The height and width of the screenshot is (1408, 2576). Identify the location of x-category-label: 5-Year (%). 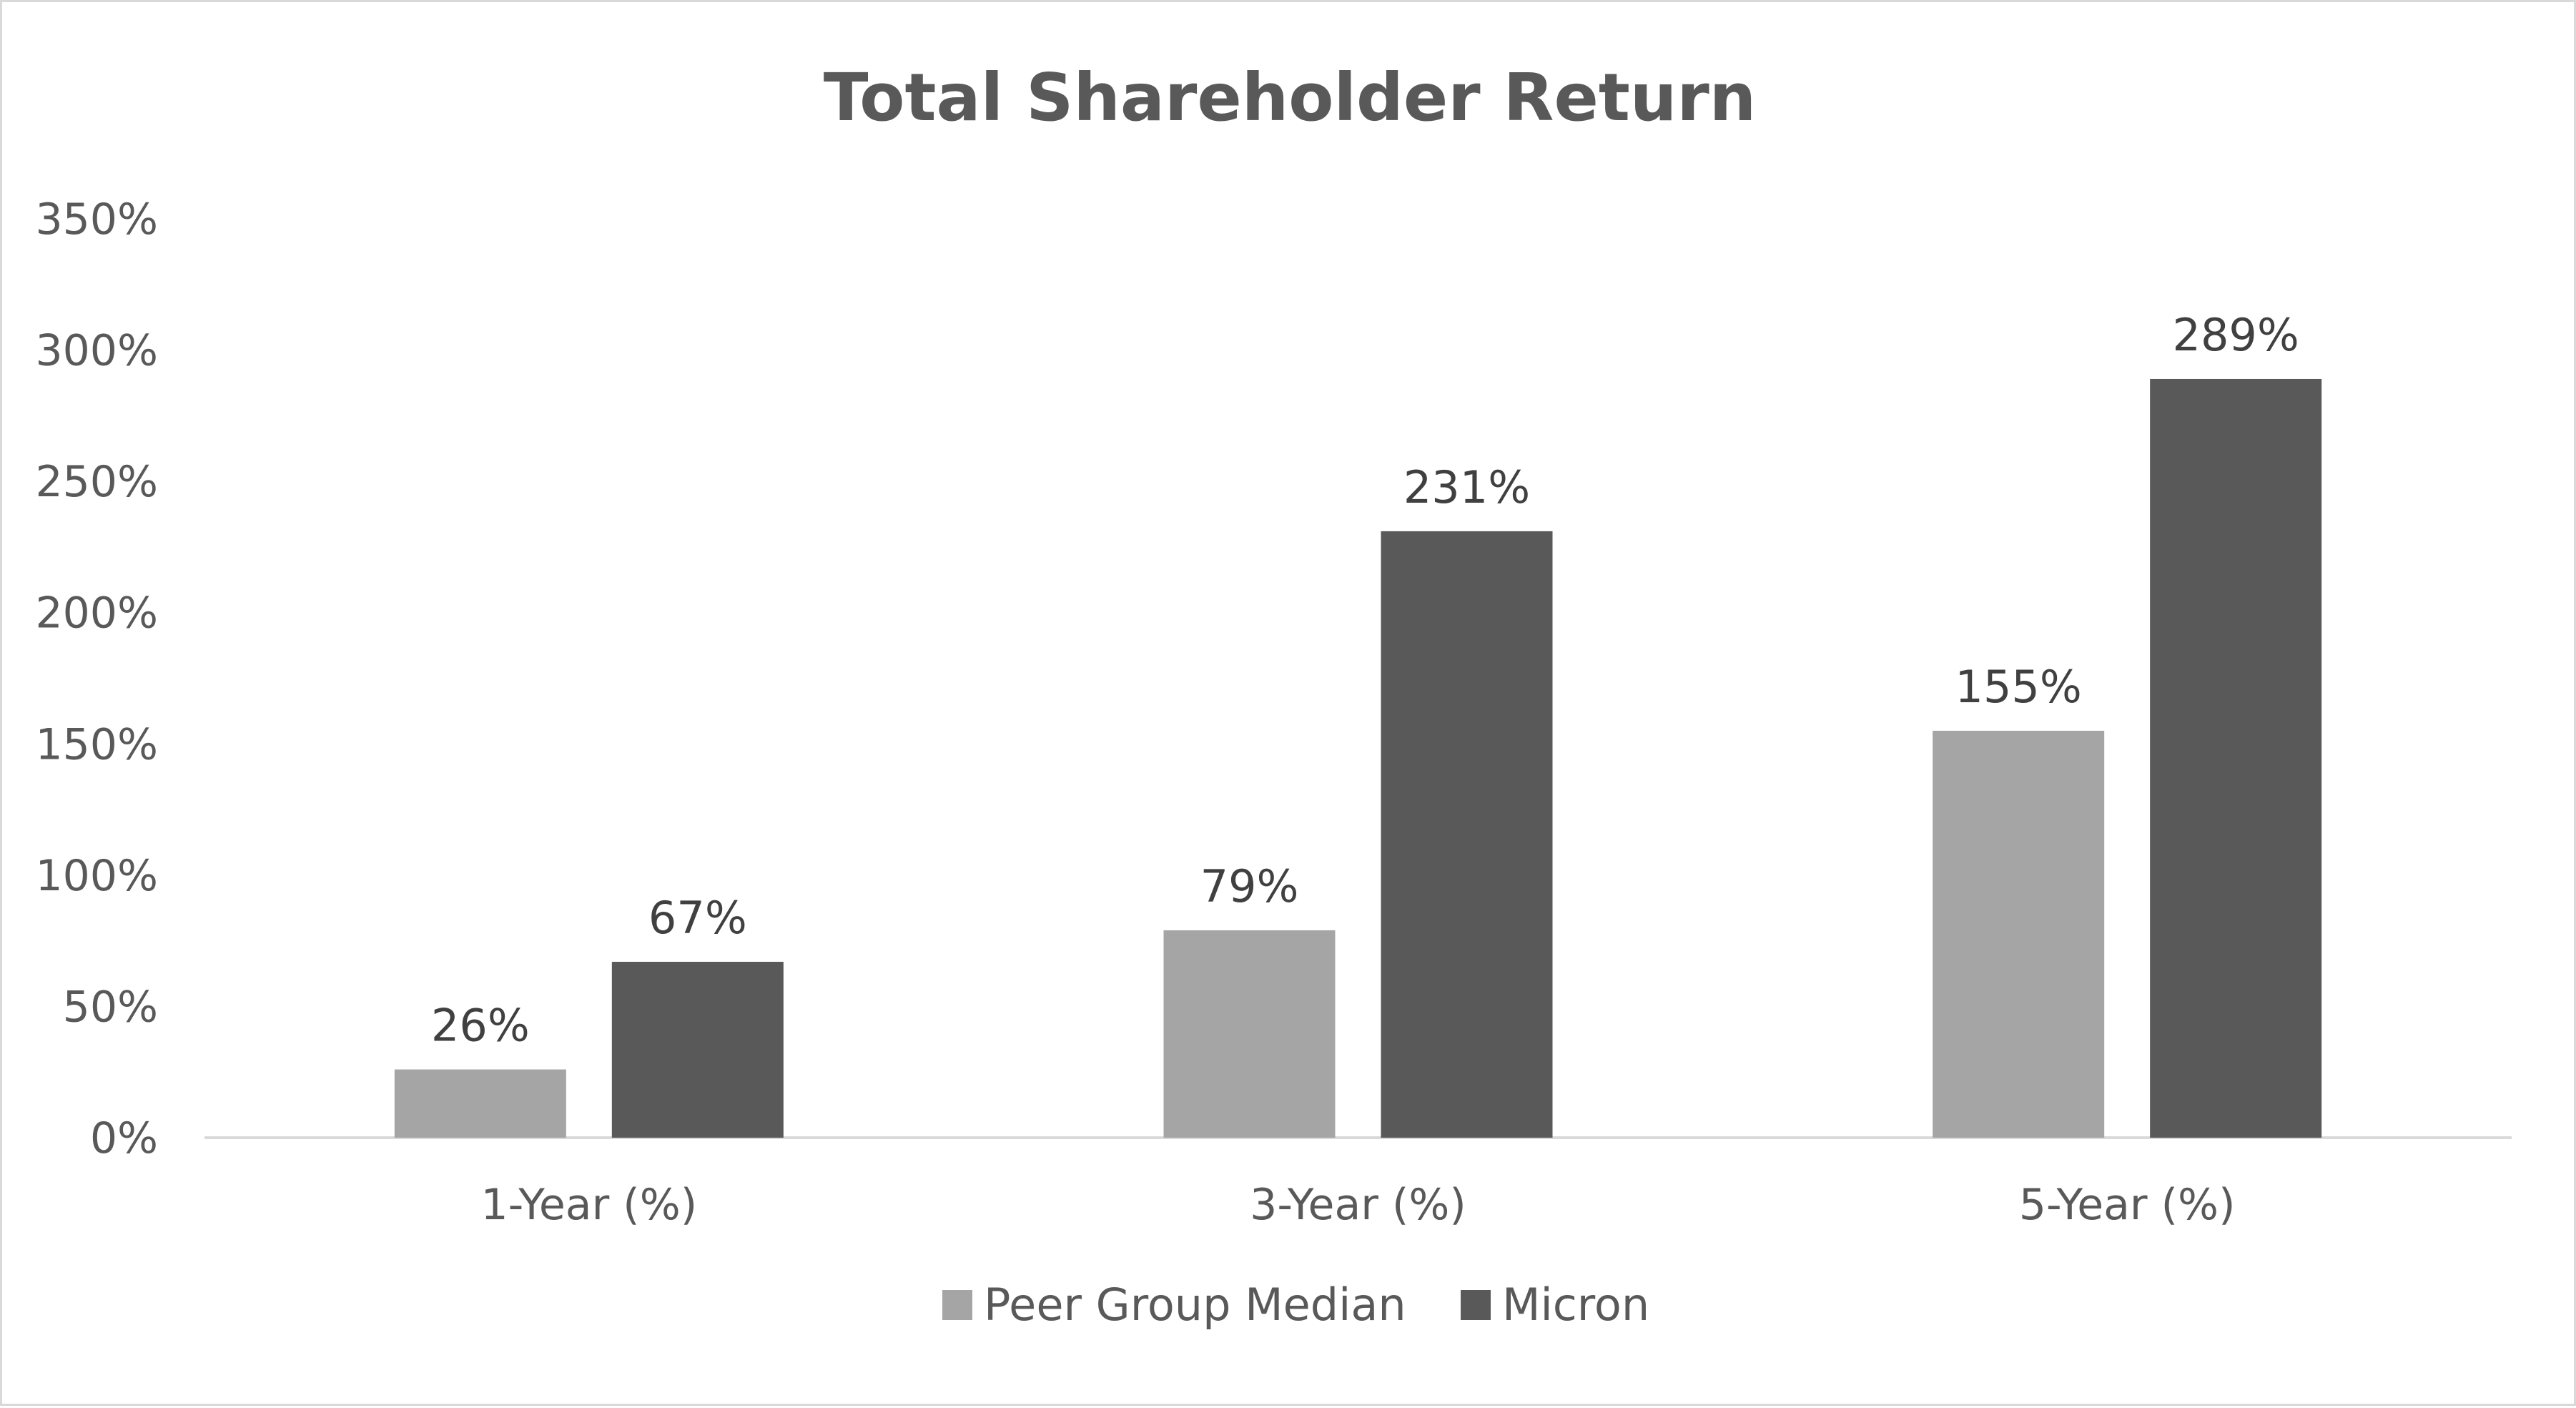
(2127, 1205).